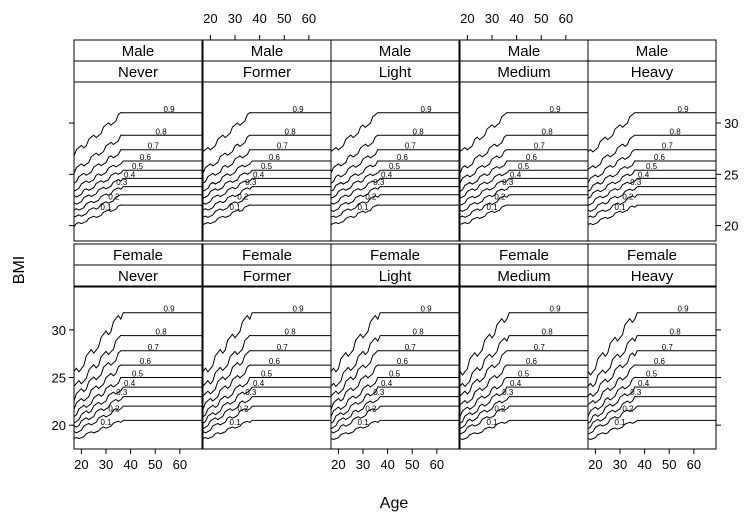  What do you see at coordinates (652, 276) in the screenshot?
I see `strip-smoking-label: Heavy` at bounding box center [652, 276].